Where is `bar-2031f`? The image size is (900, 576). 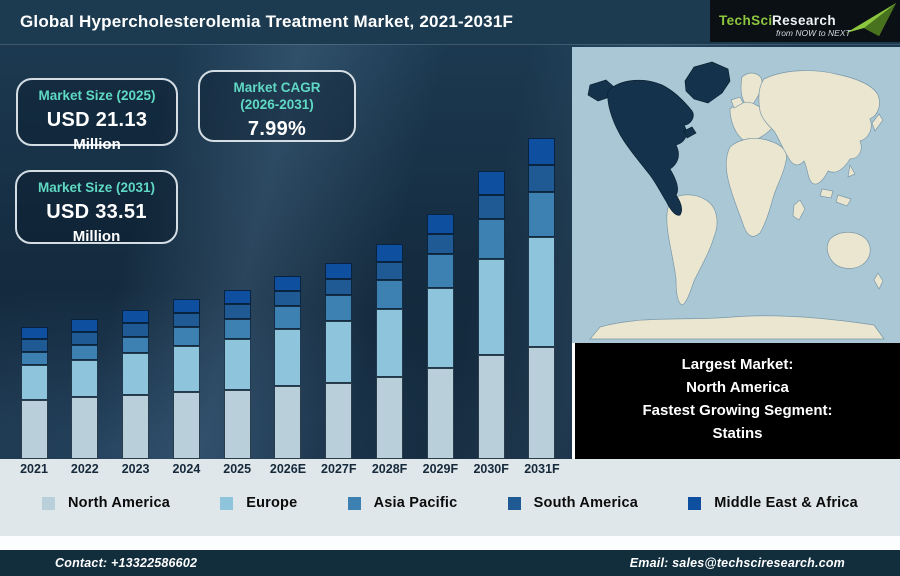 bar-2031f is located at coordinates (542, 298).